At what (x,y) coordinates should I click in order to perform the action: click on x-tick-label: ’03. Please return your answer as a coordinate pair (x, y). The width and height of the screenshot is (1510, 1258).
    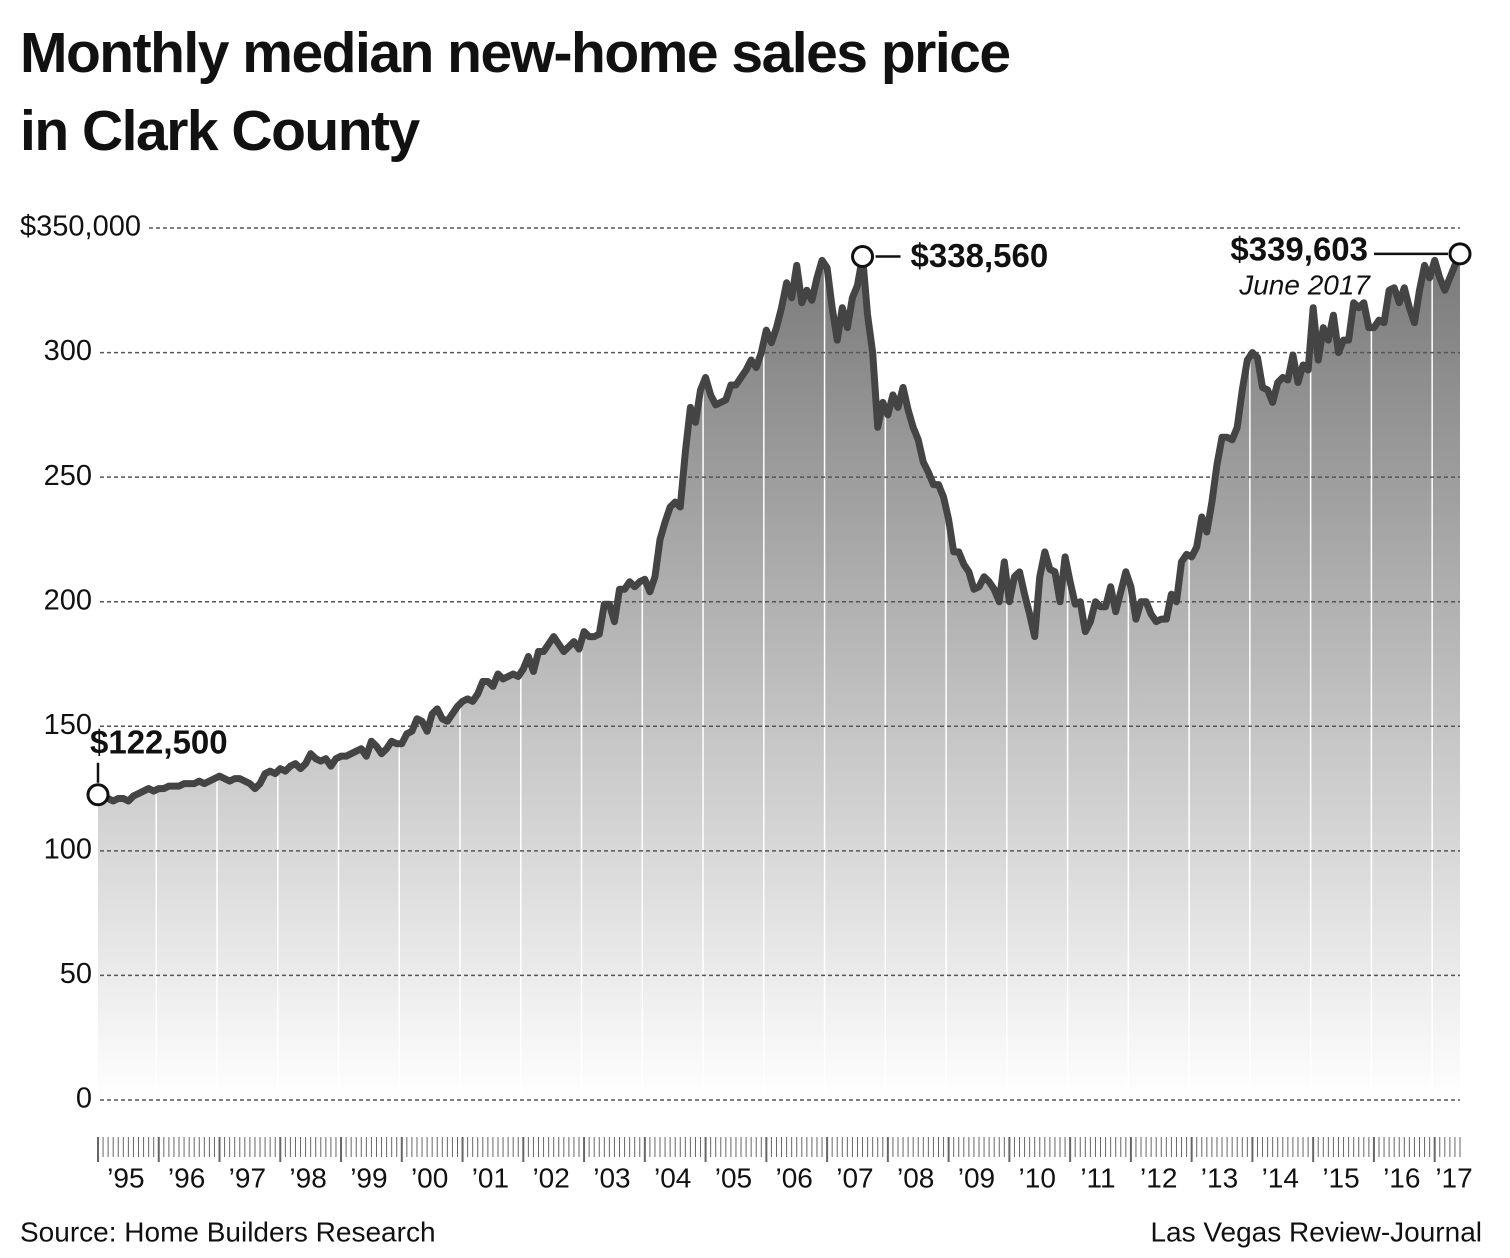
    Looking at the image, I should click on (611, 1177).